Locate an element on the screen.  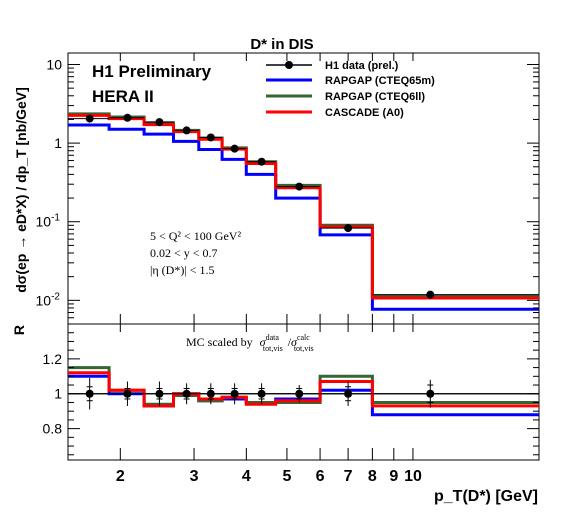
top-y-tick-label-3: 10 is located at coordinates (54, 64).